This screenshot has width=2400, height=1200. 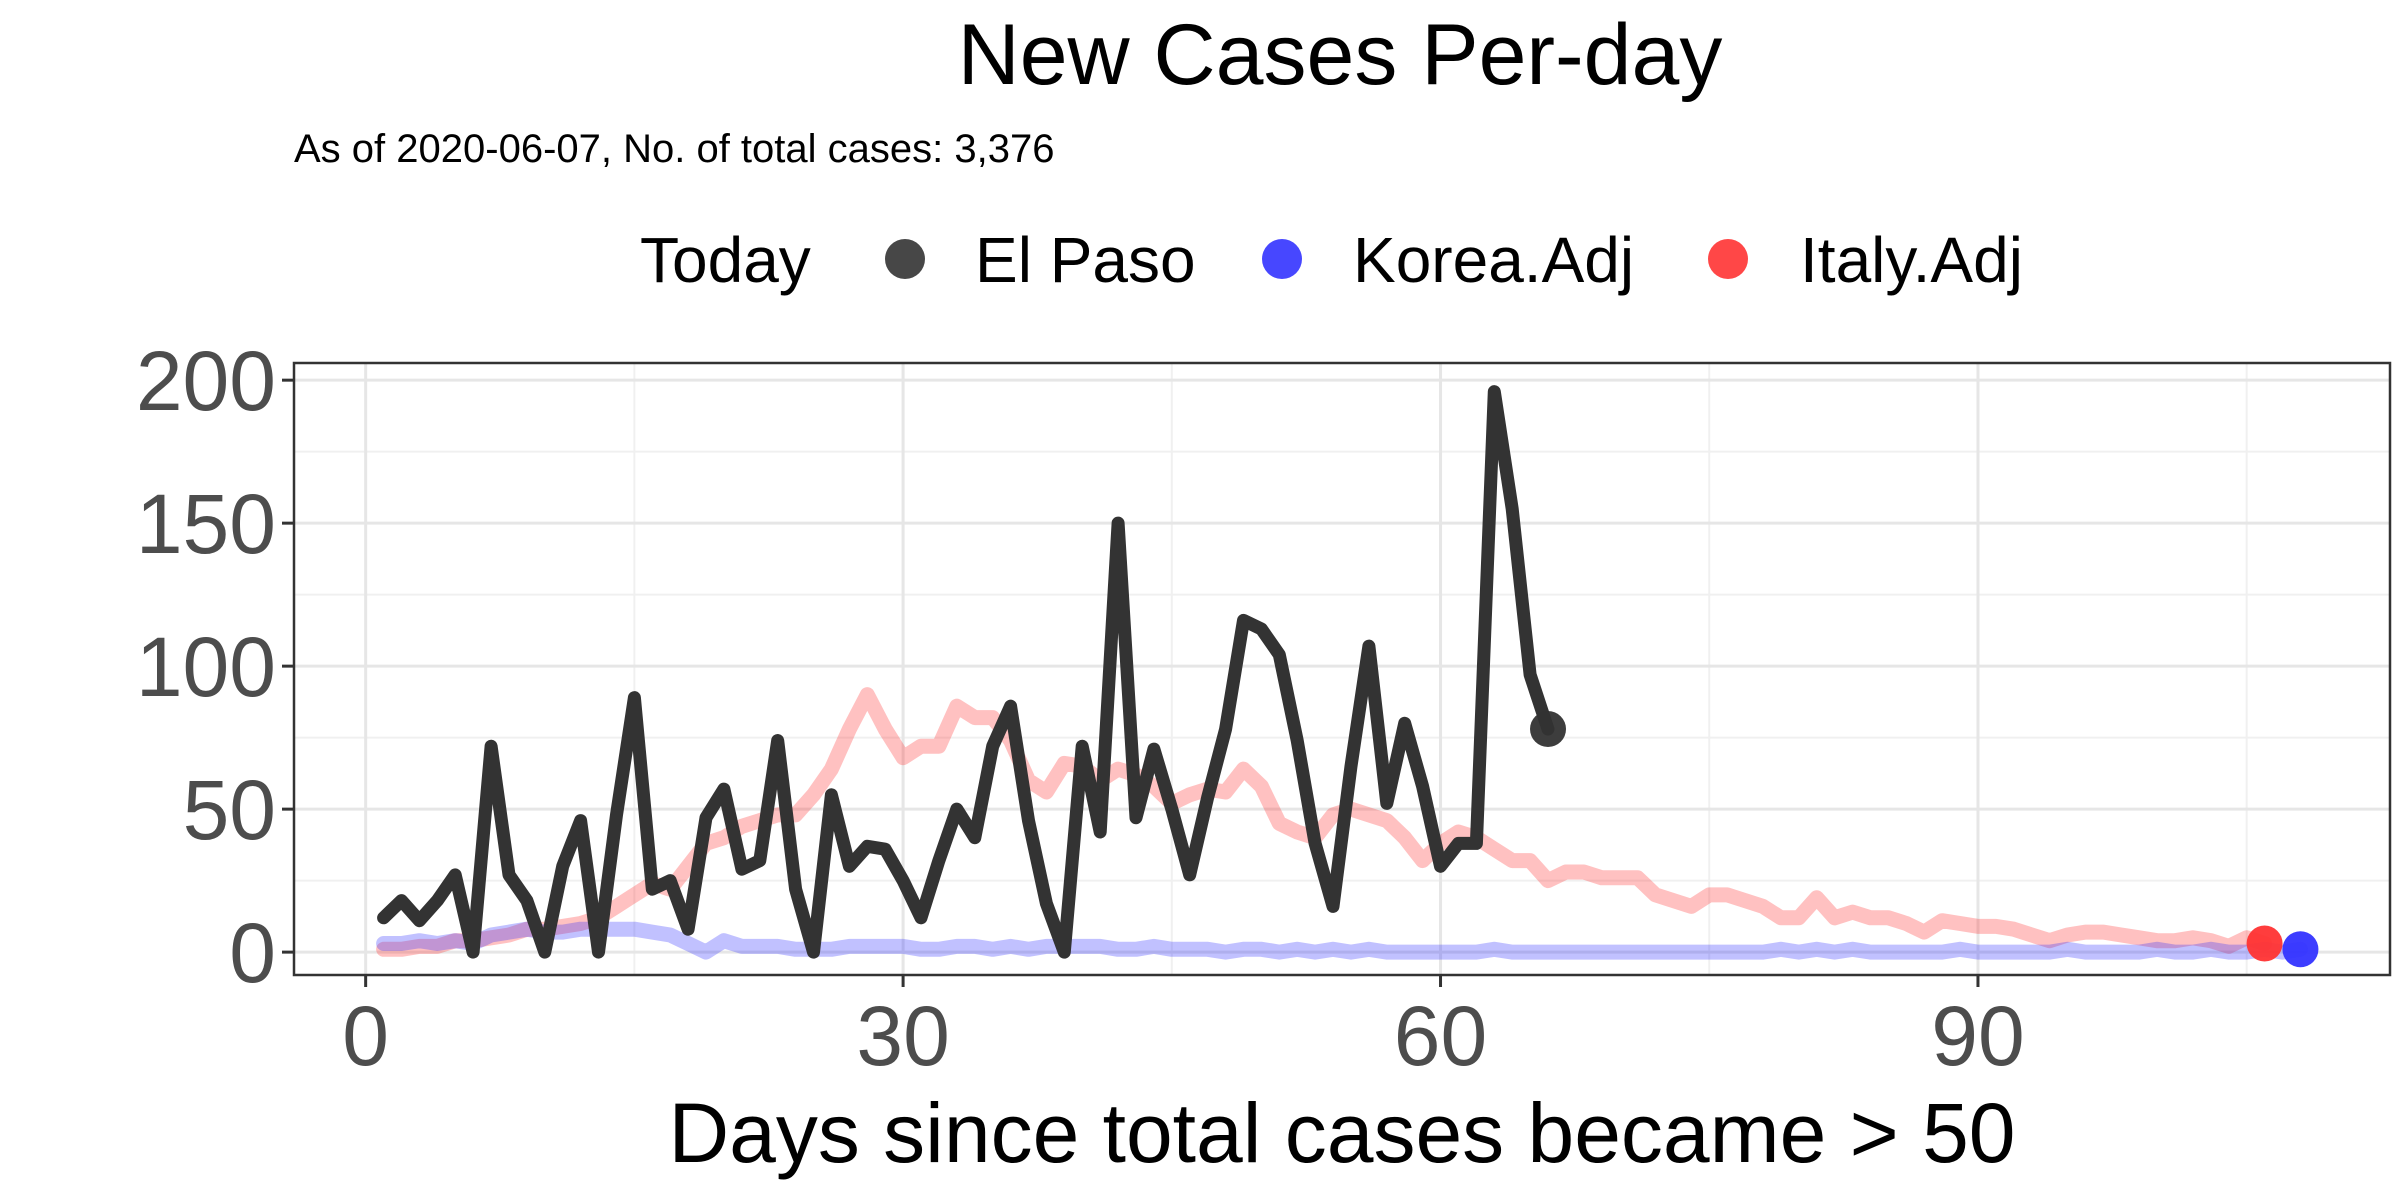 I want to click on chart-title: New Cases Per-day, so click(x=1340, y=55).